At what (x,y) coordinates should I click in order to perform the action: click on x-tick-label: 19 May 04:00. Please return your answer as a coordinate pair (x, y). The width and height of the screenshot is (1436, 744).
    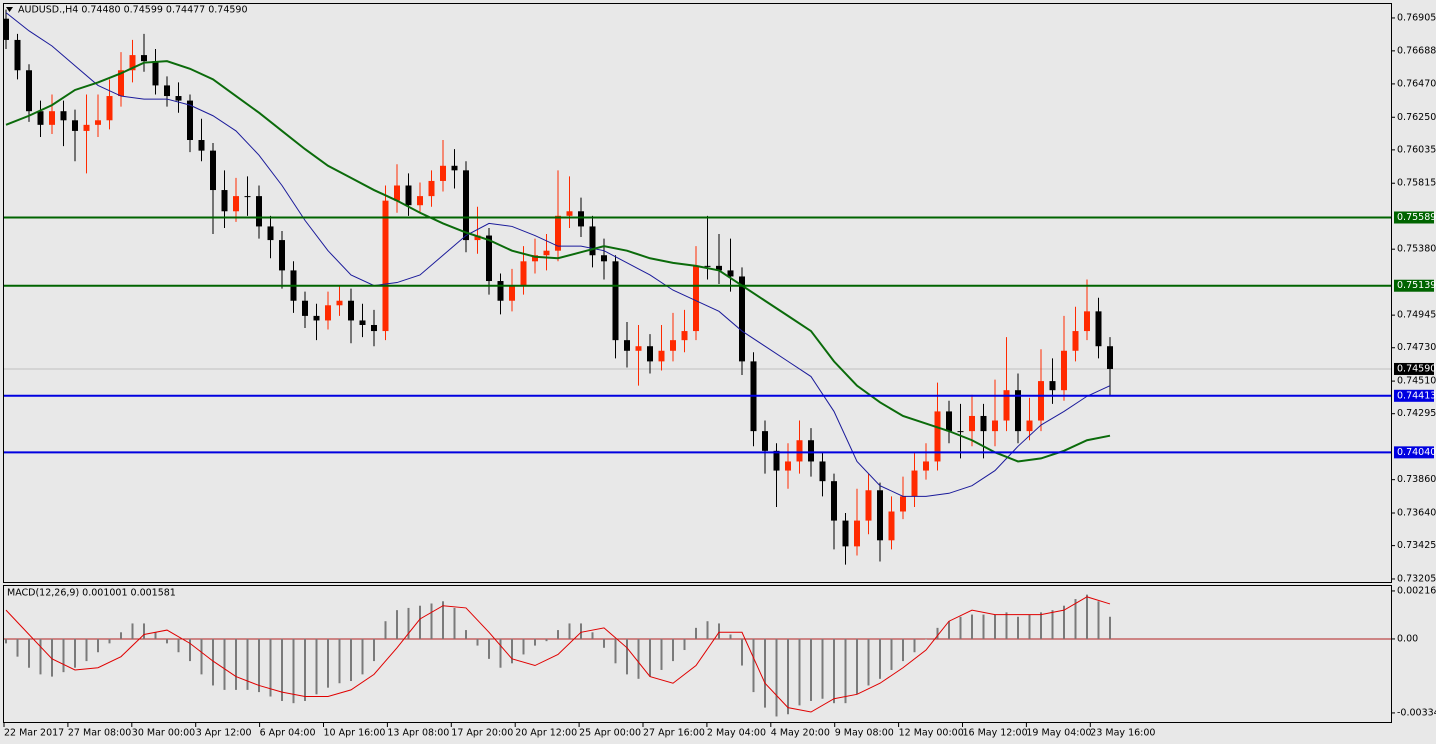
    Looking at the image, I should click on (1058, 733).